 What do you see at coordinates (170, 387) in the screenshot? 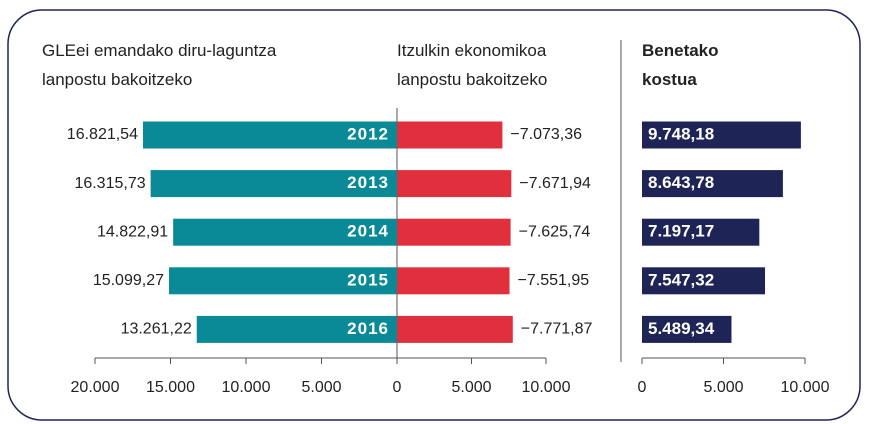
I see `x-tick-label: 15.000` at bounding box center [170, 387].